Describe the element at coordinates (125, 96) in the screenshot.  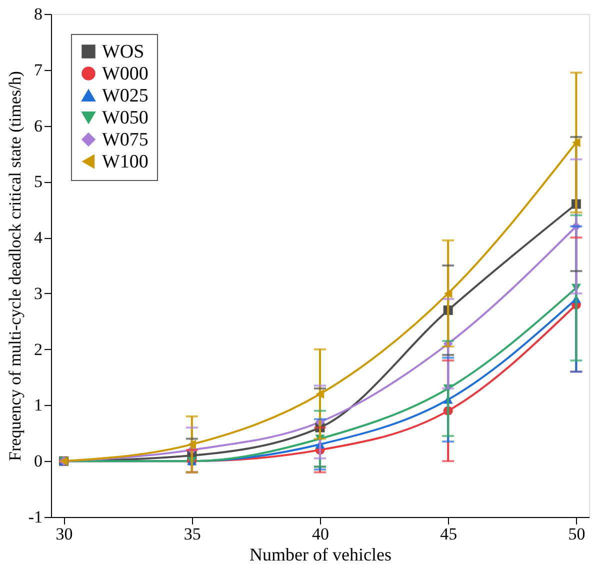
I see `legend-label: W025` at that location.